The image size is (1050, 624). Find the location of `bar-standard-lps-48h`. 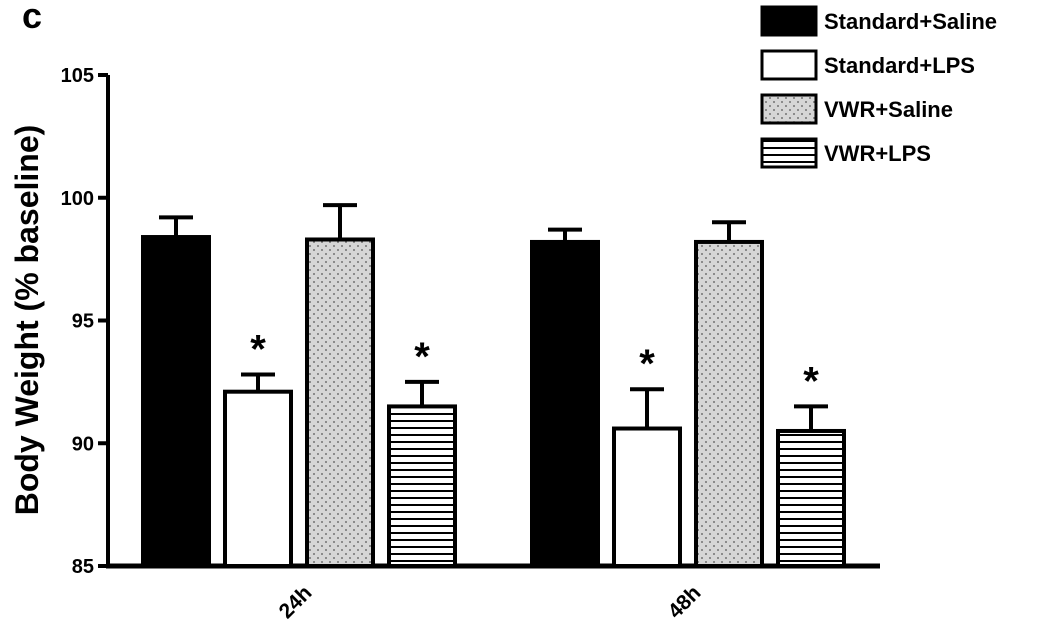

bar-standard-lps-48h is located at coordinates (647, 497).